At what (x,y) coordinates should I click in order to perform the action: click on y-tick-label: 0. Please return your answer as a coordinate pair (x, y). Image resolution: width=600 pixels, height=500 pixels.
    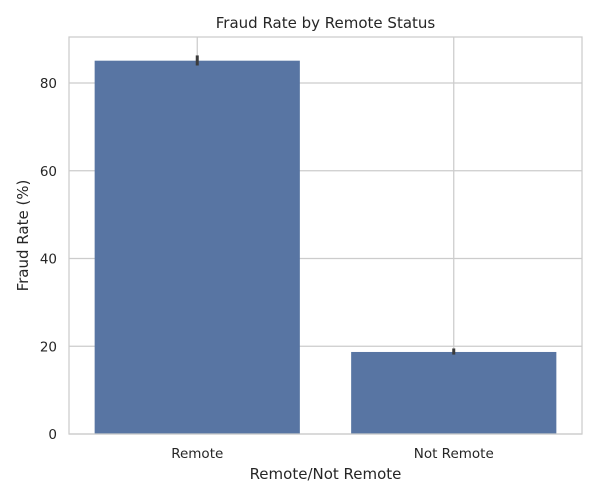
    Looking at the image, I should click on (52, 435).